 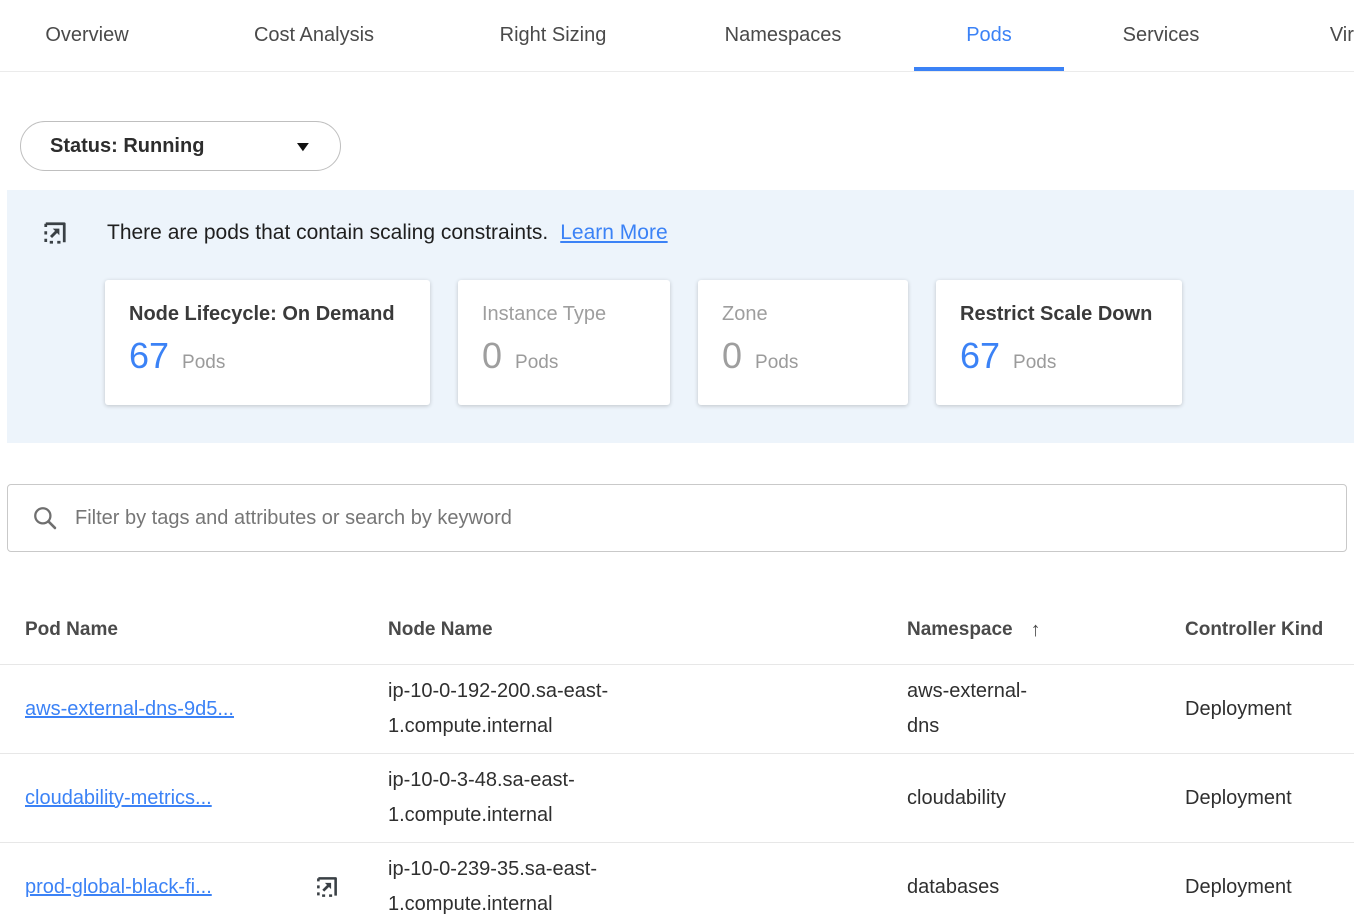 I want to click on card-title: Instance Type, so click(x=544, y=314).